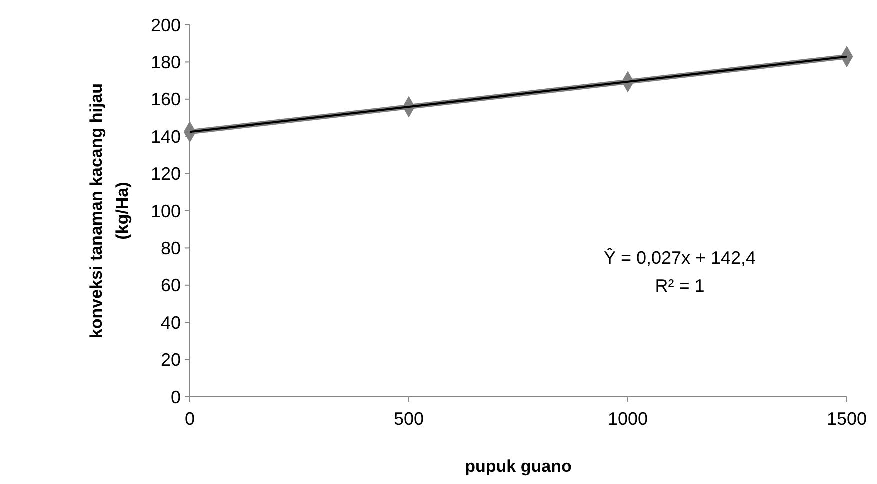 The height and width of the screenshot is (484, 877). What do you see at coordinates (165, 100) in the screenshot?
I see `y-tick-label: 160` at bounding box center [165, 100].